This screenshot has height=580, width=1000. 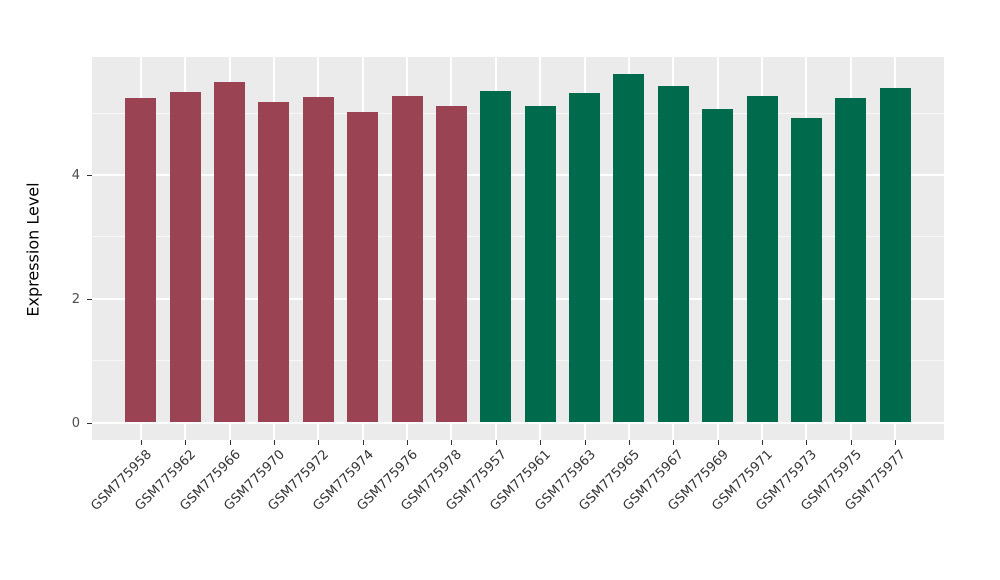 What do you see at coordinates (185, 257) in the screenshot?
I see `bar-GSM775962` at bounding box center [185, 257].